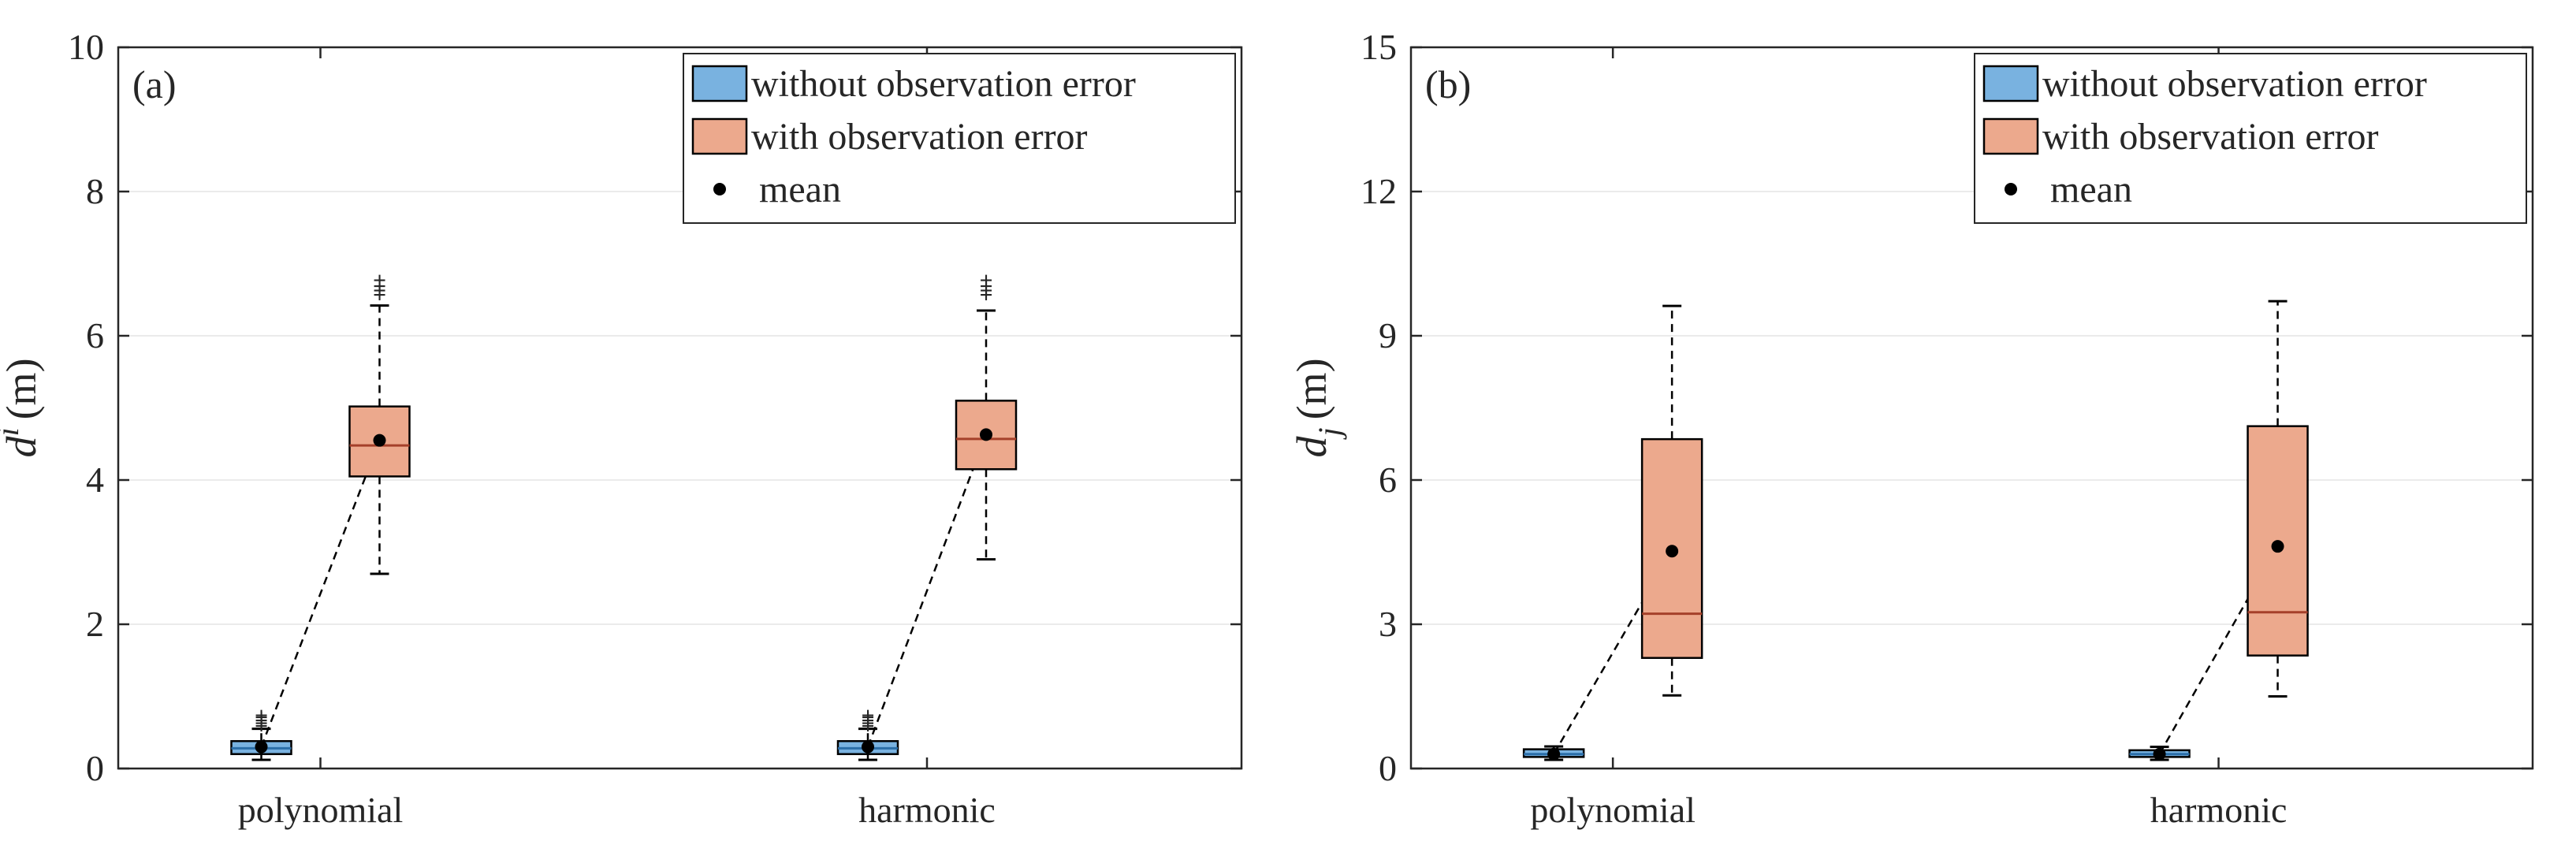  I want to click on box-with-polynomial: ++++, so click(379, 421).